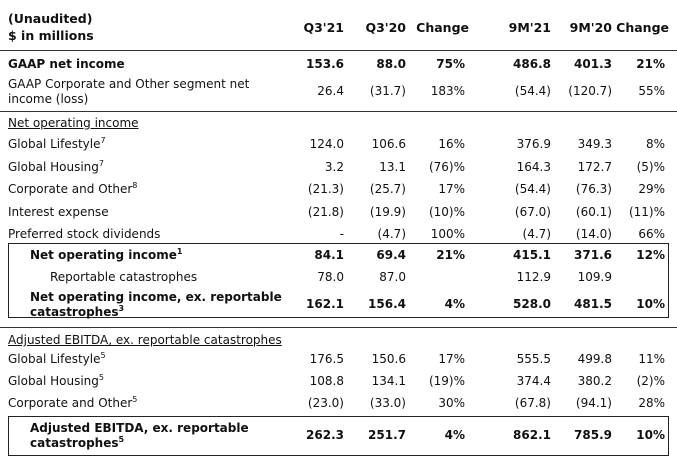  Describe the element at coordinates (451, 359) in the screenshot. I see `cell-value: 17%` at that location.